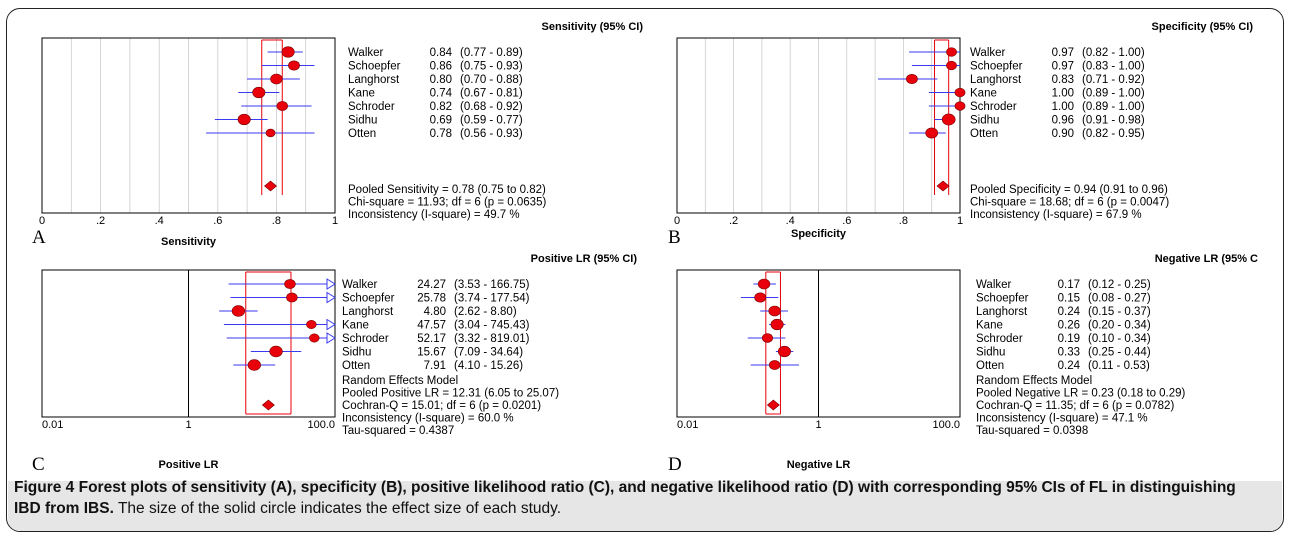  I want to click on panel-letter: A, so click(39, 237).